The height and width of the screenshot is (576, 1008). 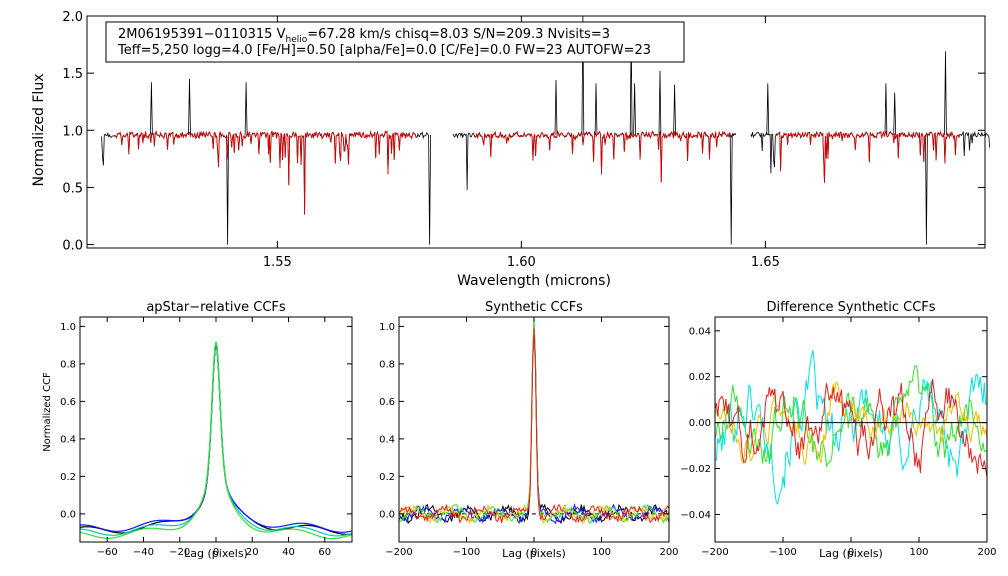 What do you see at coordinates (68, 514) in the screenshot?
I see `apstar-ccf-y-tick-label: 0.0` at bounding box center [68, 514].